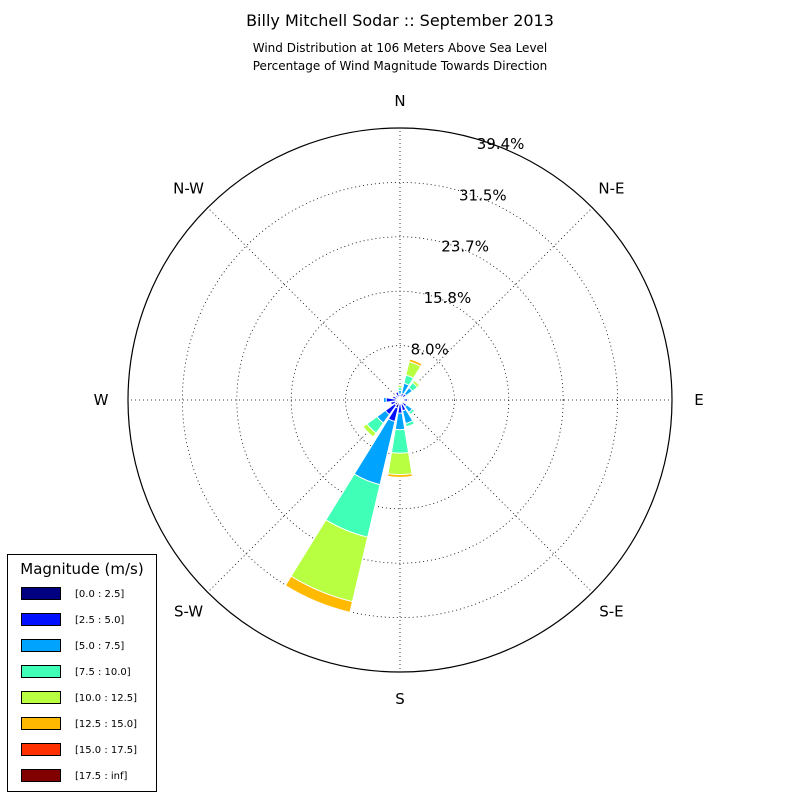 The width and height of the screenshot is (800, 800). I want to click on chart-title: Billy Mitchell Sodar :: September 2013, so click(400, 20).